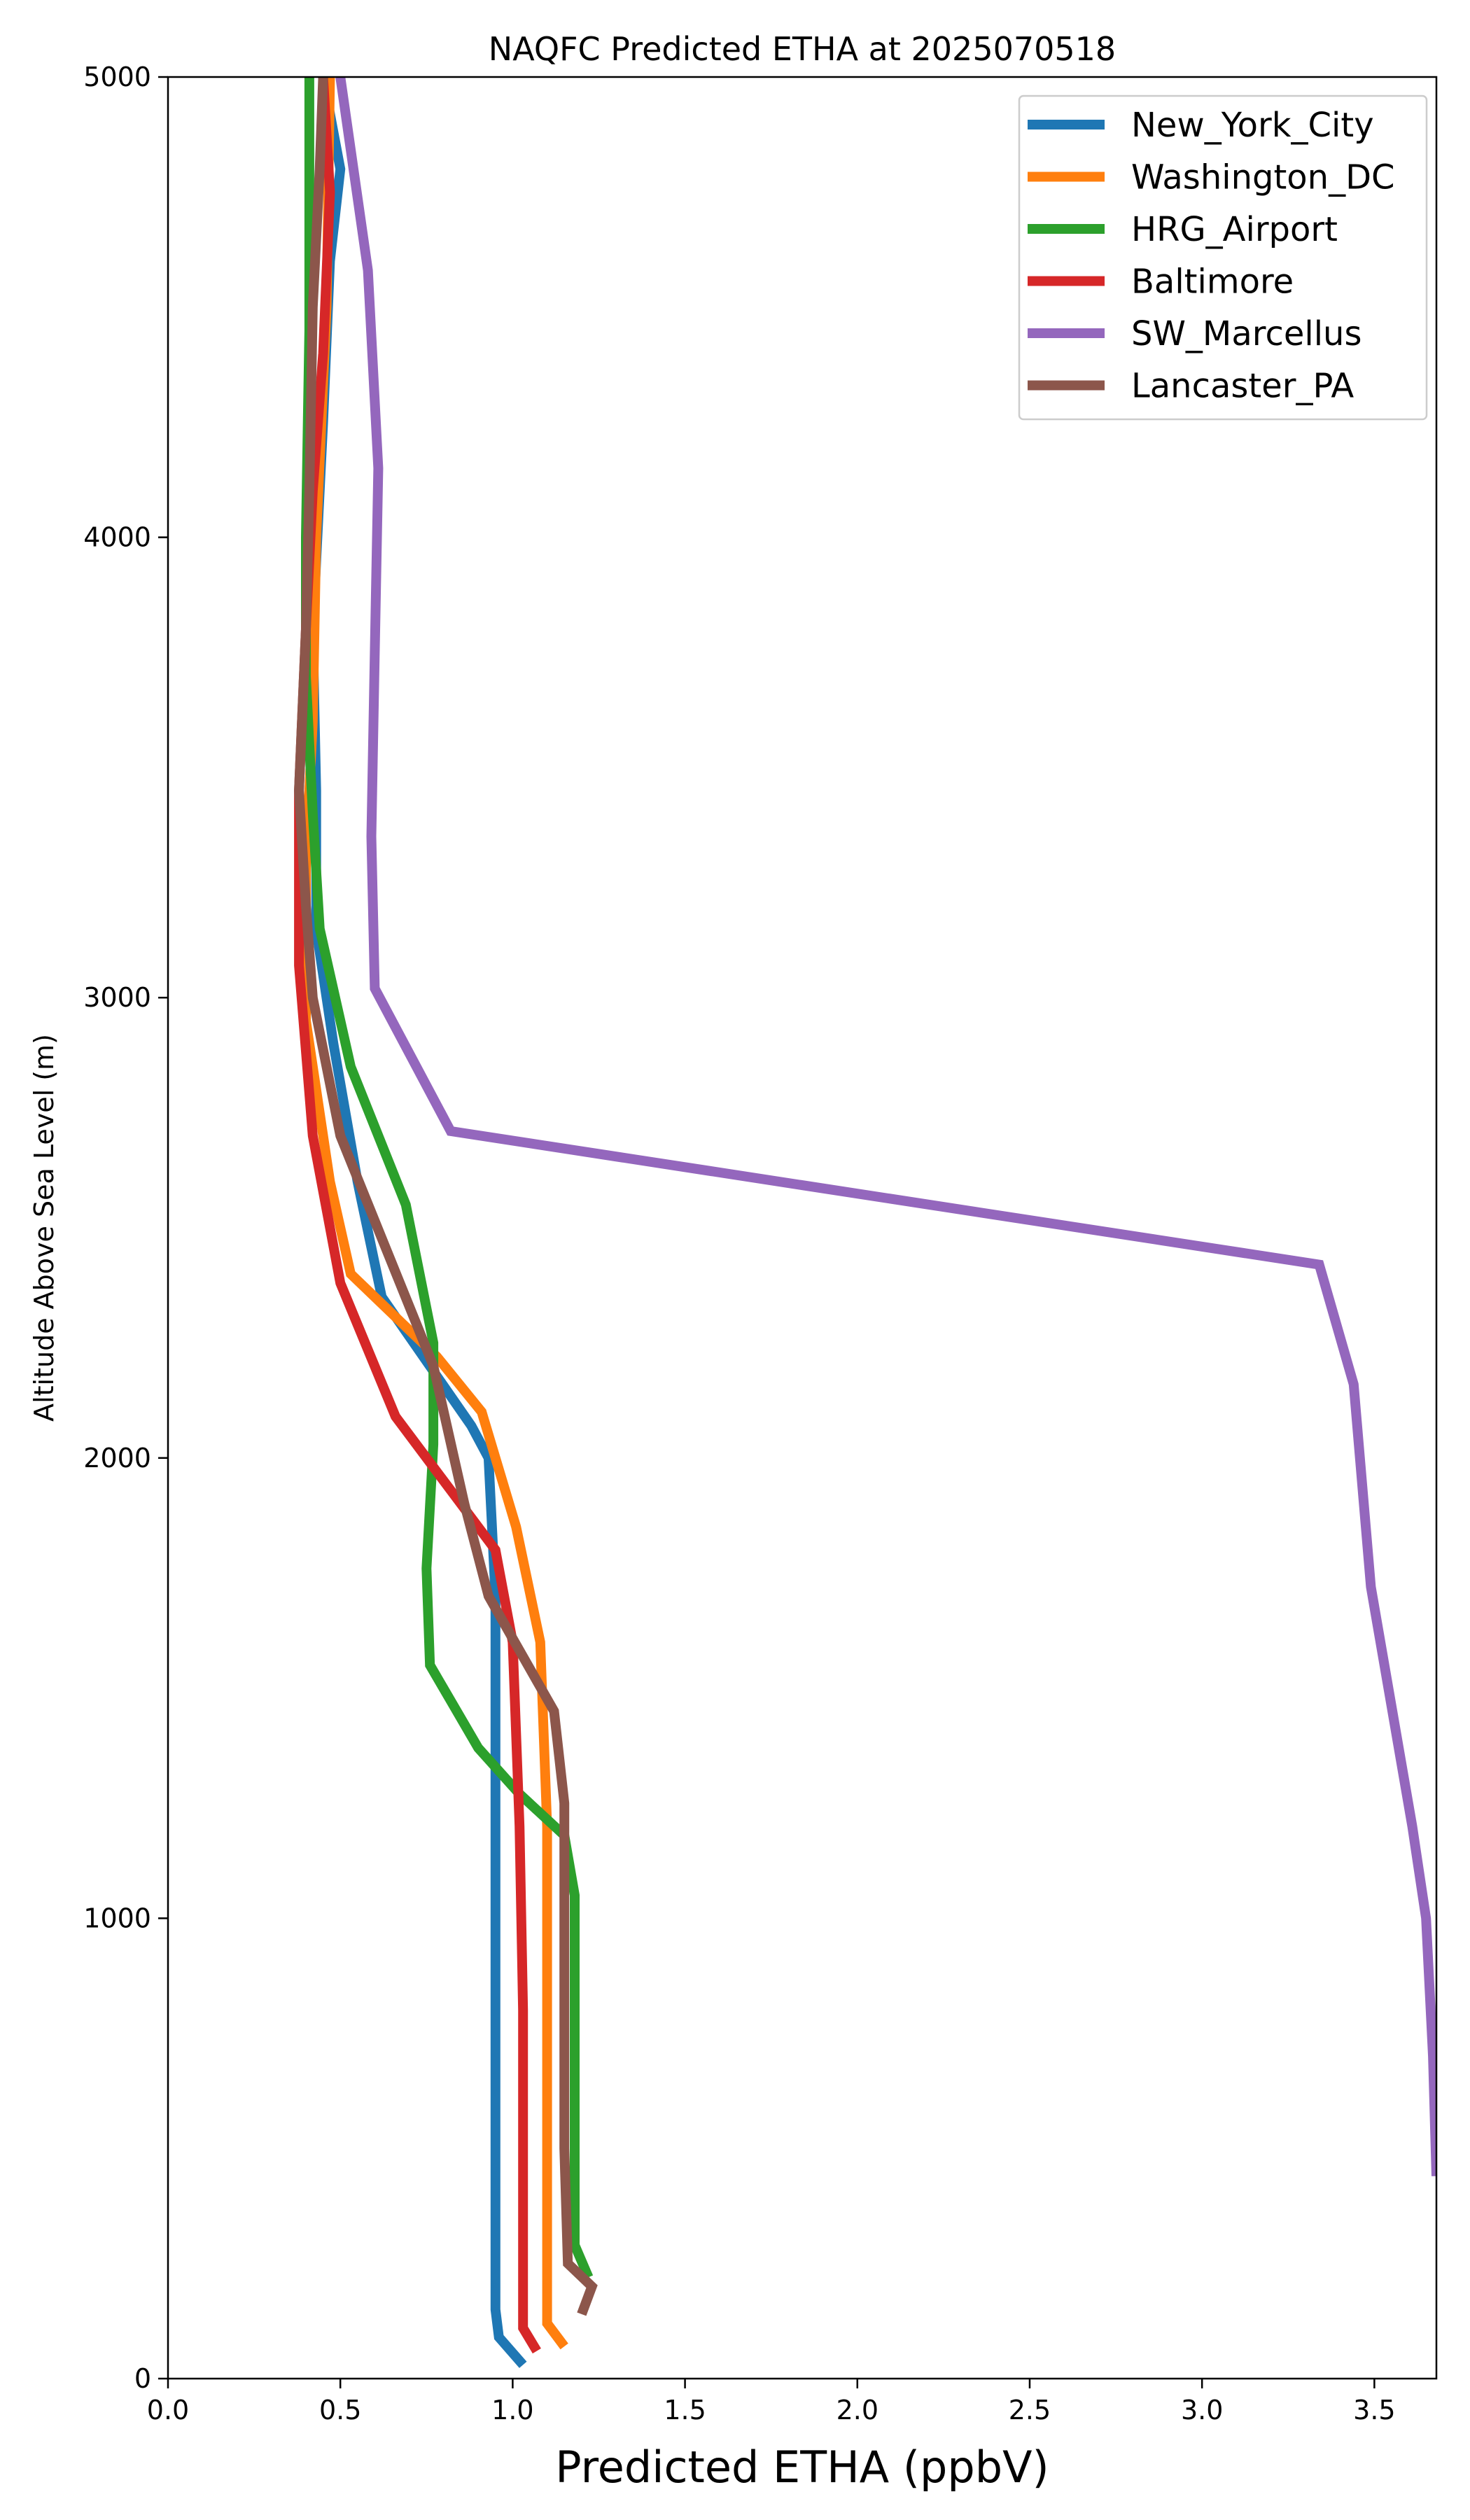  I want to click on y-axis-ticks: 0 1000 2000 3000 4000 5000, so click(125, 1228).